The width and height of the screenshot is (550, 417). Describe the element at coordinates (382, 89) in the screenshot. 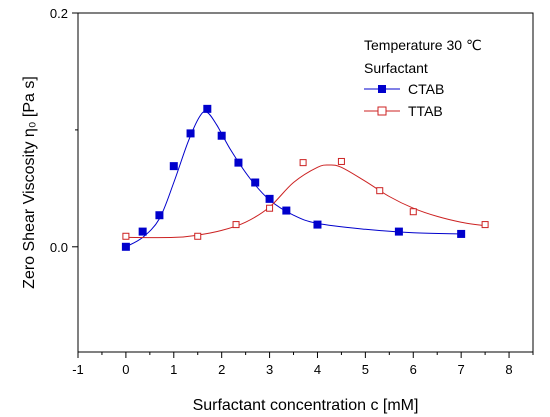

I see `legend-marker-ctab` at that location.